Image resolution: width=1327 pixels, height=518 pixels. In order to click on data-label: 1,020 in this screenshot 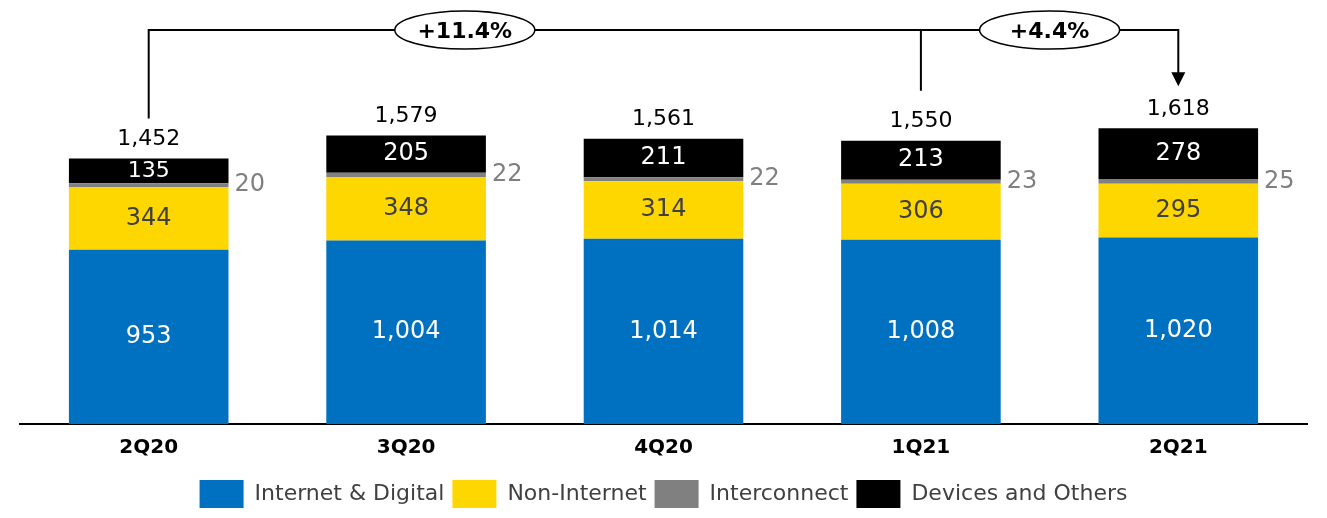, I will do `click(1178, 329)`.